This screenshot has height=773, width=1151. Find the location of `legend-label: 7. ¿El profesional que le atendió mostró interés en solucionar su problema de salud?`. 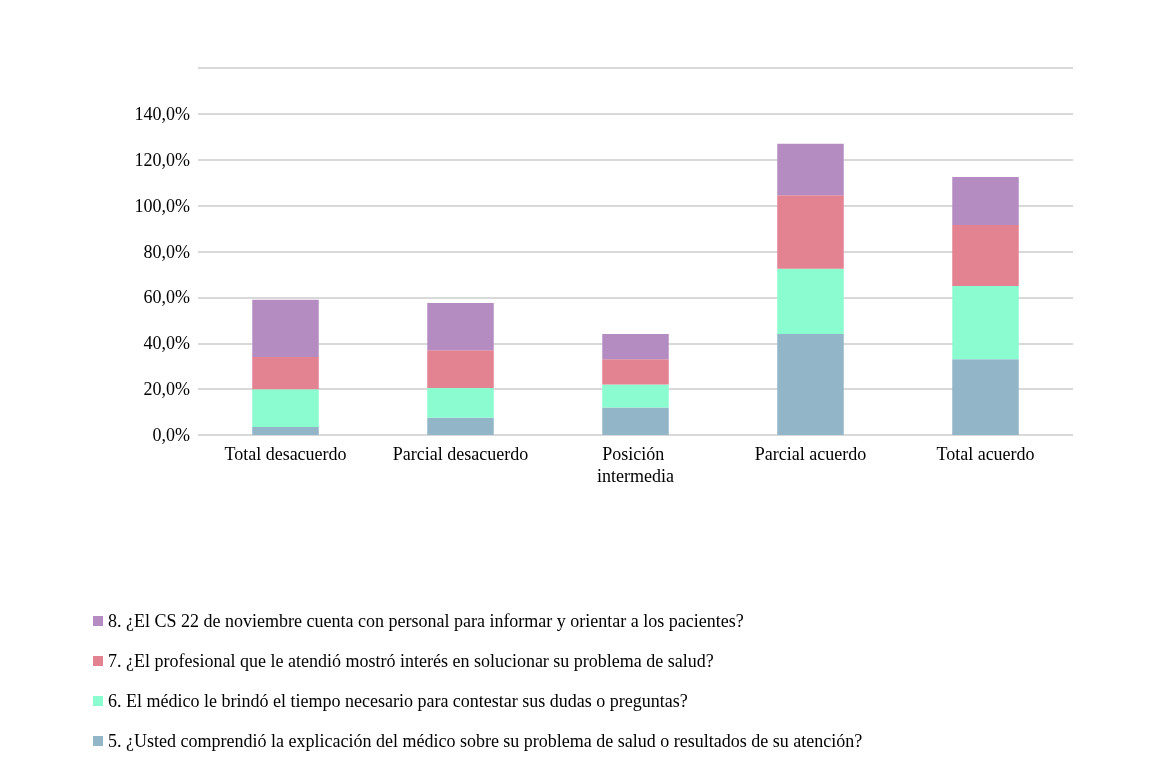

legend-label: 7. ¿El profesional que le atendió mostró interés en solucionar su problema de salud? is located at coordinates (411, 661).